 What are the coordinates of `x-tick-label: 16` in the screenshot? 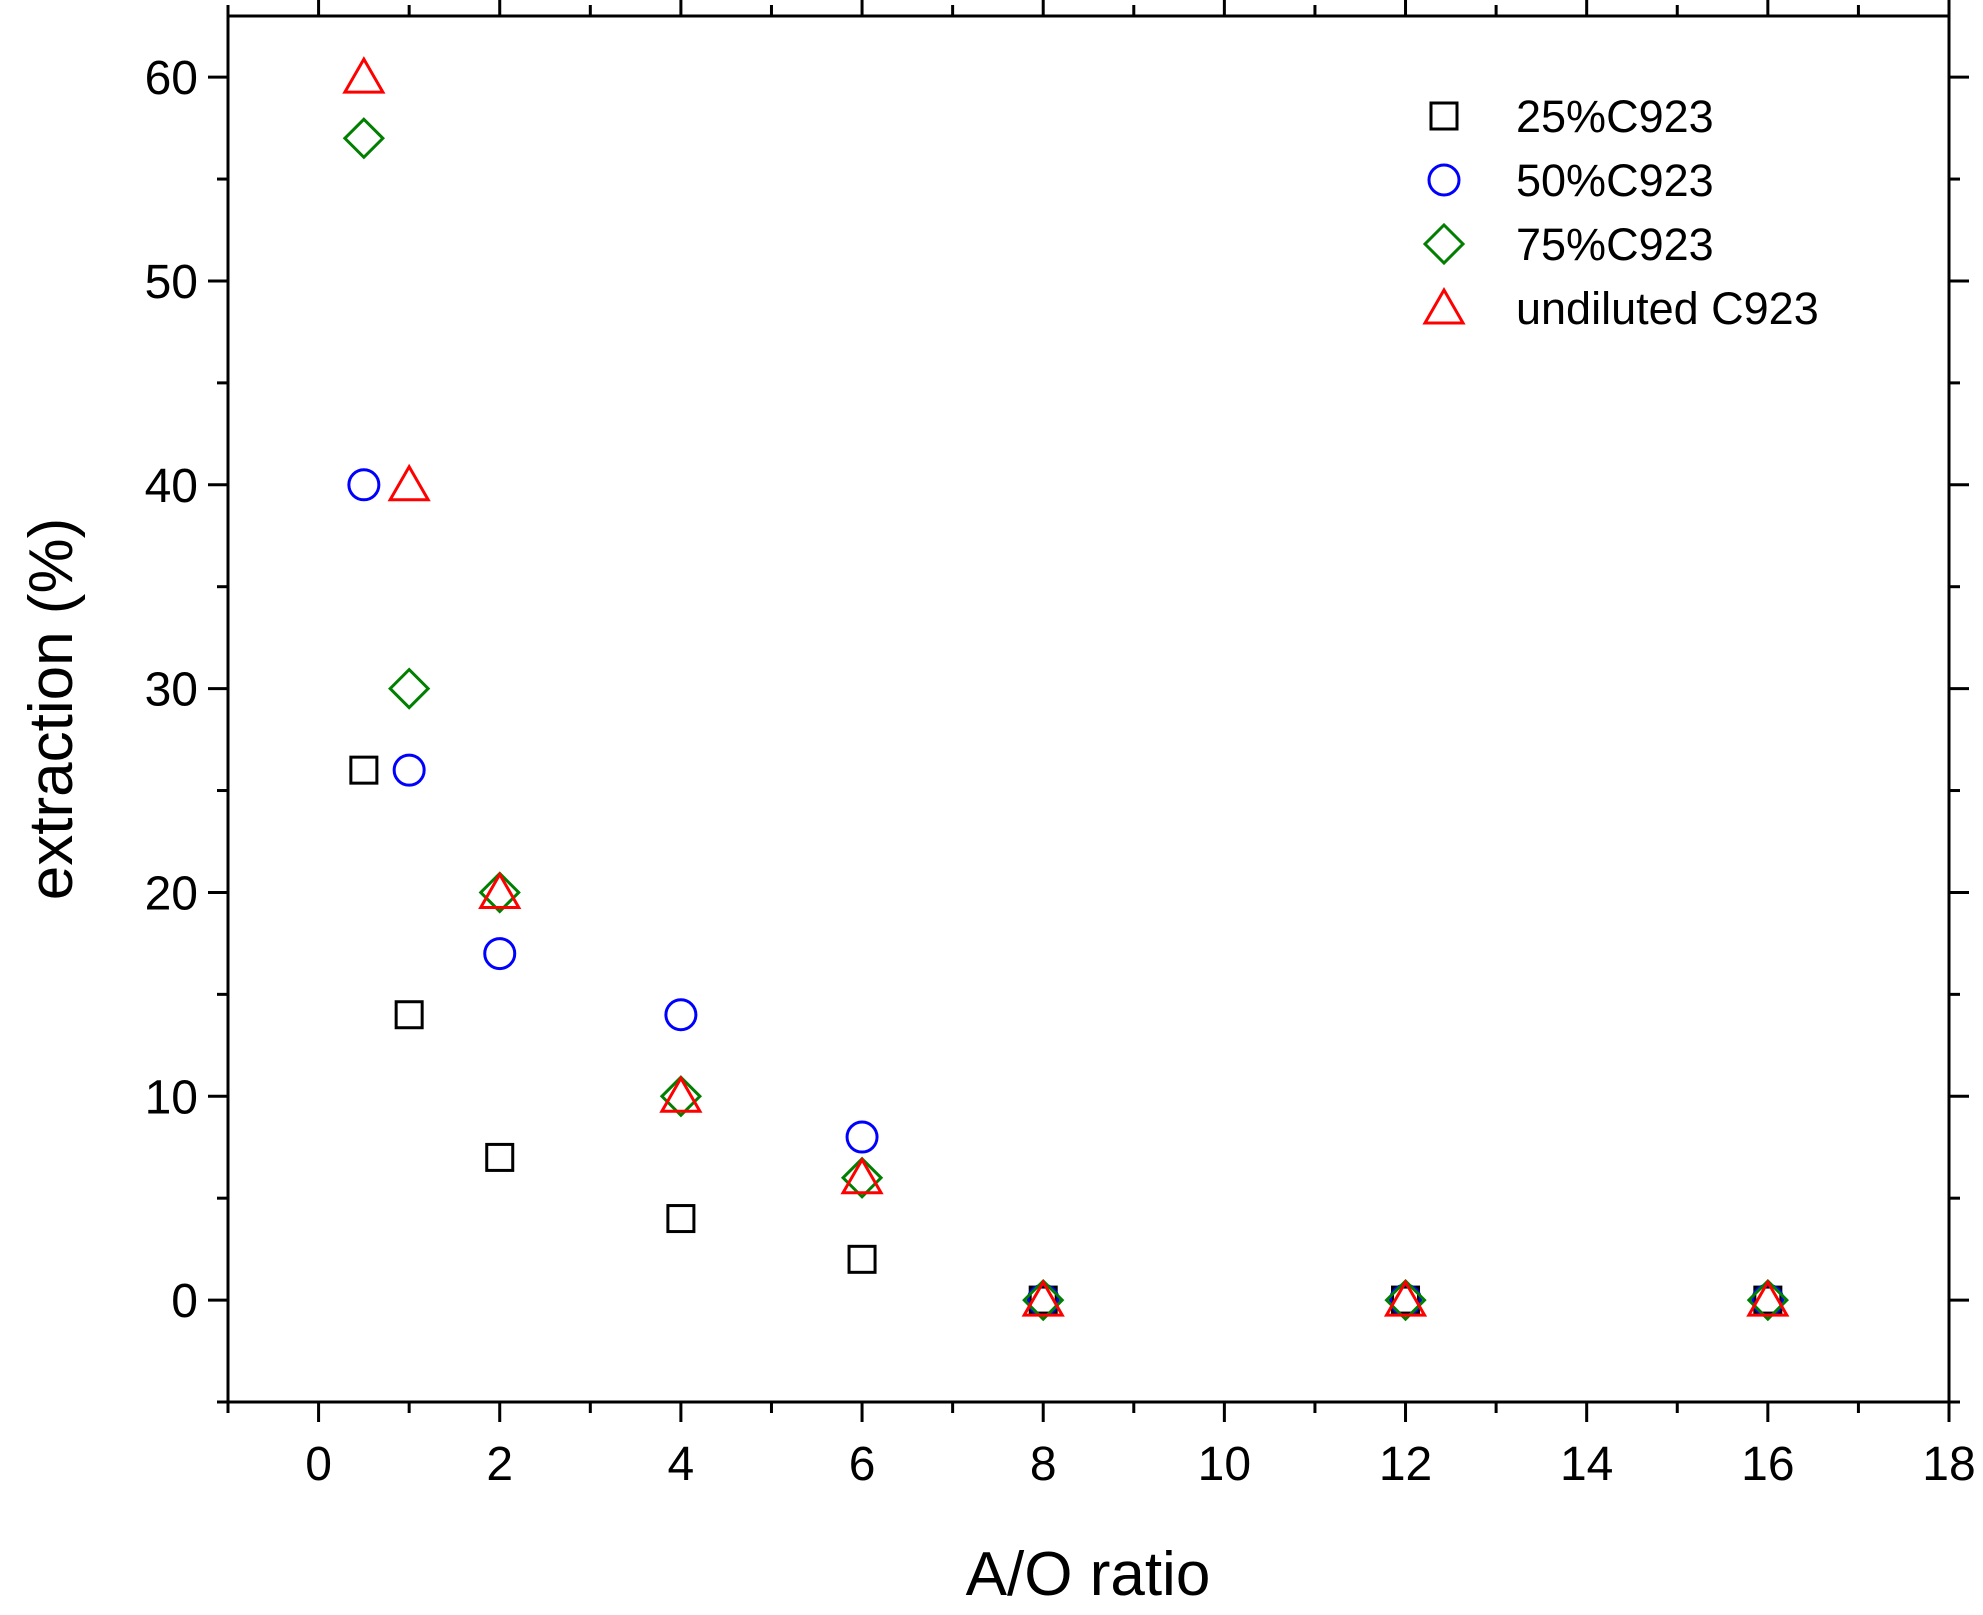 It's located at (1767, 1464).